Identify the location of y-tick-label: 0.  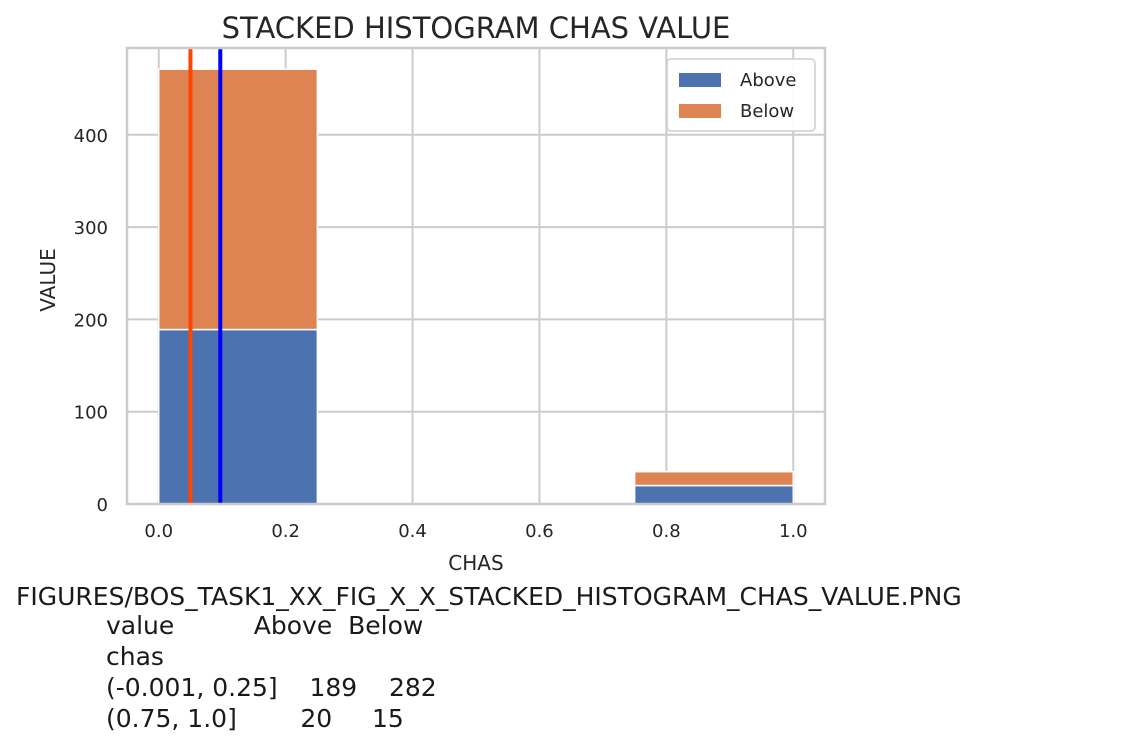
(102, 505).